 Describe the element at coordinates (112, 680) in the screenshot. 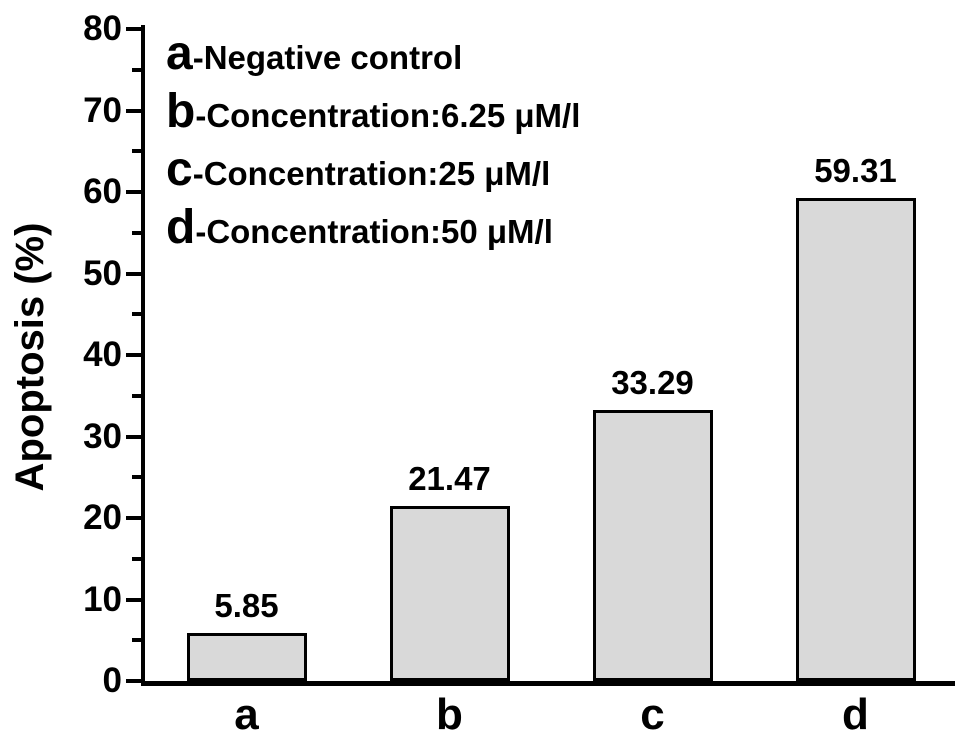

I see `y-tick-label: 0` at that location.